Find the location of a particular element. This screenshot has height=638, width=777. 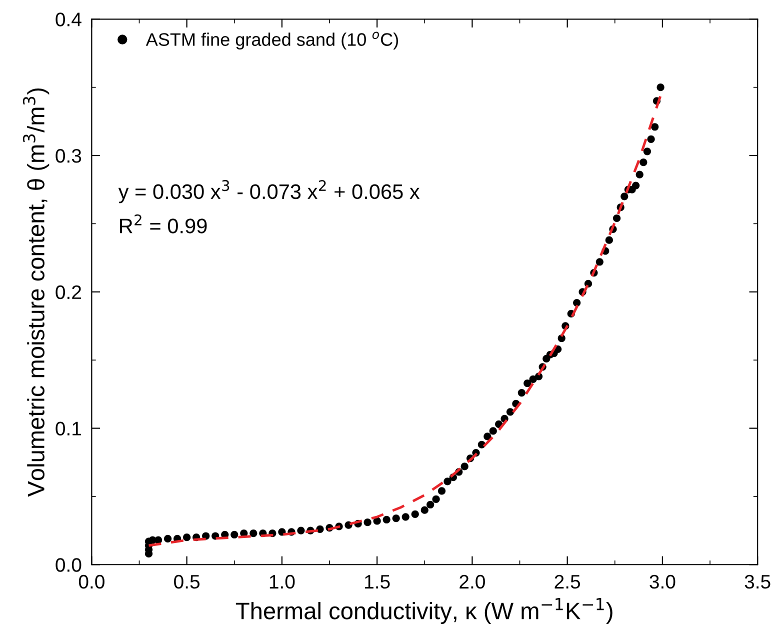

x-tick-label: 3.0 is located at coordinates (663, 581).